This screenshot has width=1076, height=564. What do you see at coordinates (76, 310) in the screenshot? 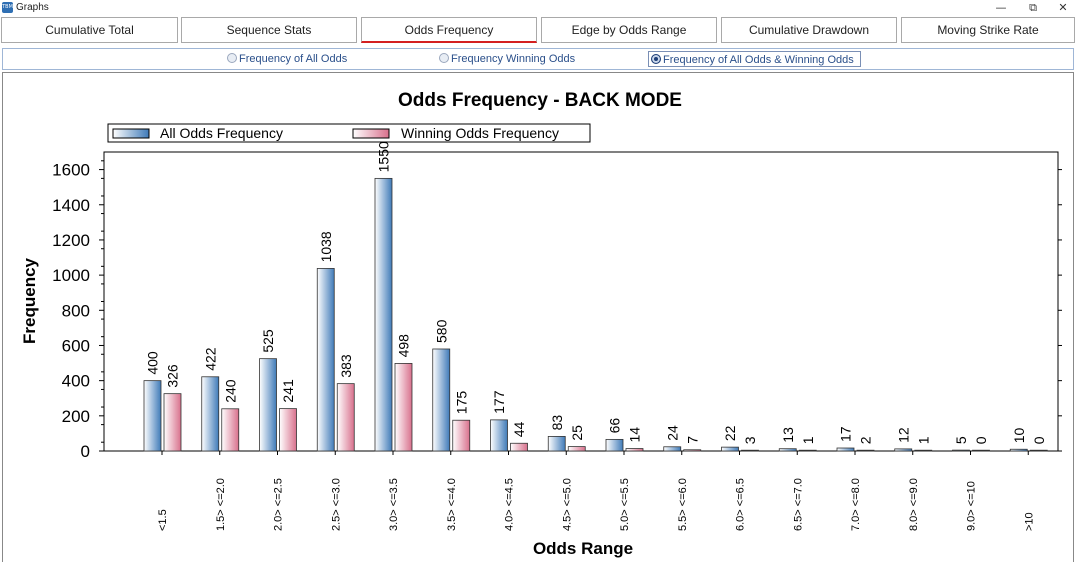
I see `y-tick-label: 800` at bounding box center [76, 310].